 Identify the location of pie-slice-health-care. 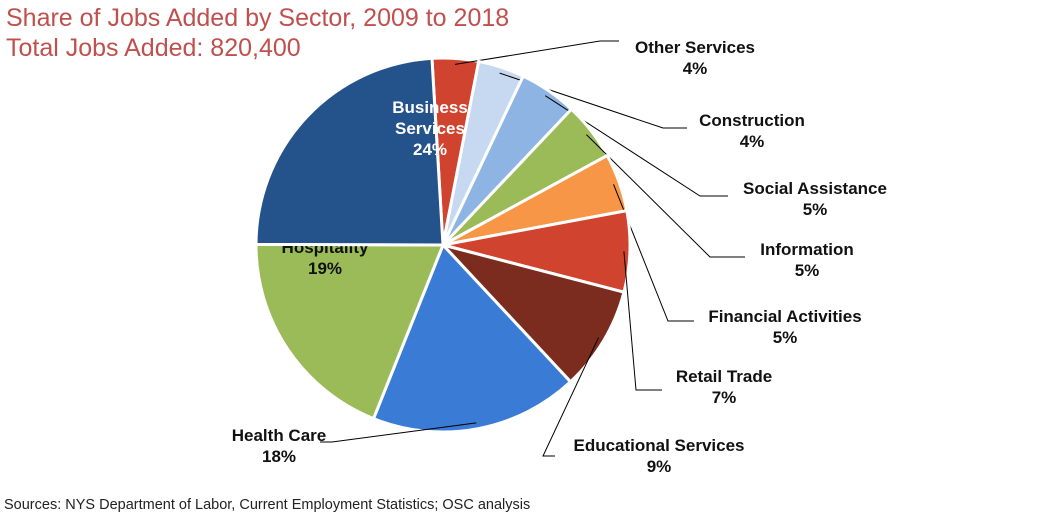
(472, 338).